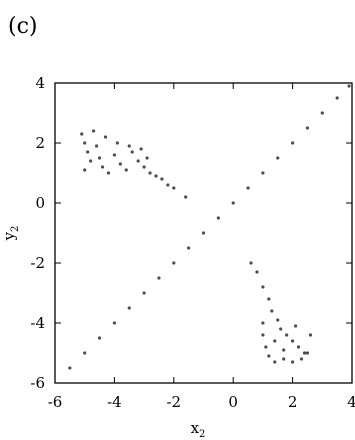  Describe the element at coordinates (15, 229) in the screenshot. I see `y-axis-label-subscript: 2` at that location.